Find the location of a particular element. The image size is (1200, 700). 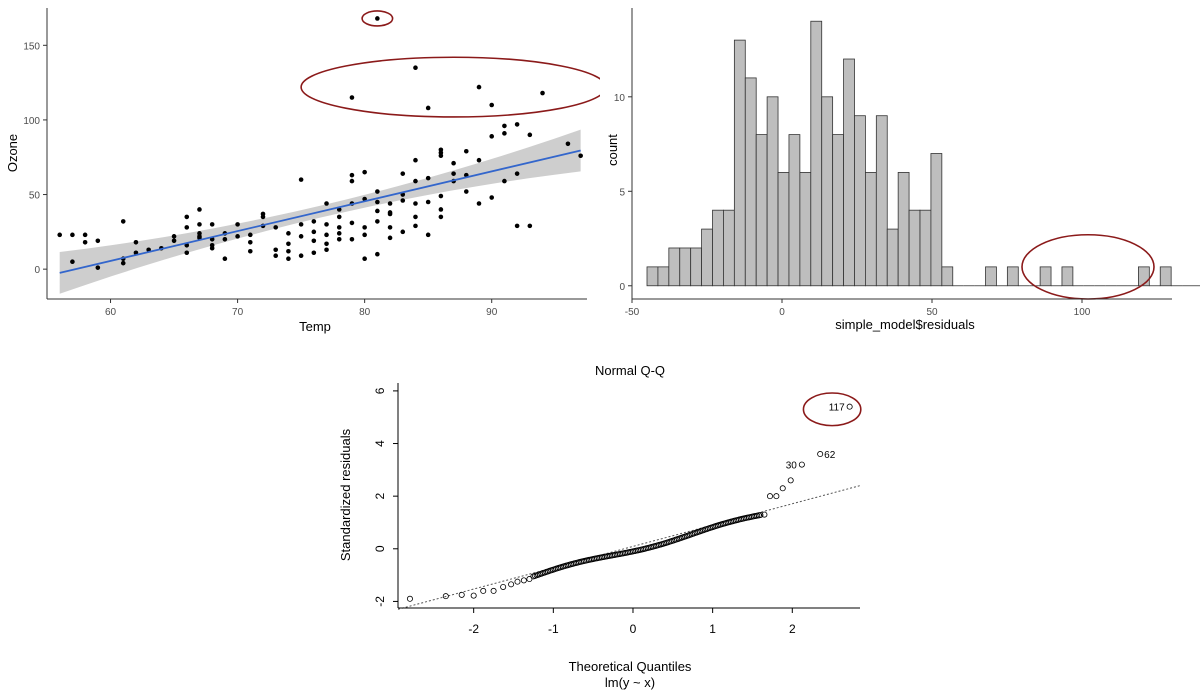

x-tick-label: 100 is located at coordinates (1082, 312).